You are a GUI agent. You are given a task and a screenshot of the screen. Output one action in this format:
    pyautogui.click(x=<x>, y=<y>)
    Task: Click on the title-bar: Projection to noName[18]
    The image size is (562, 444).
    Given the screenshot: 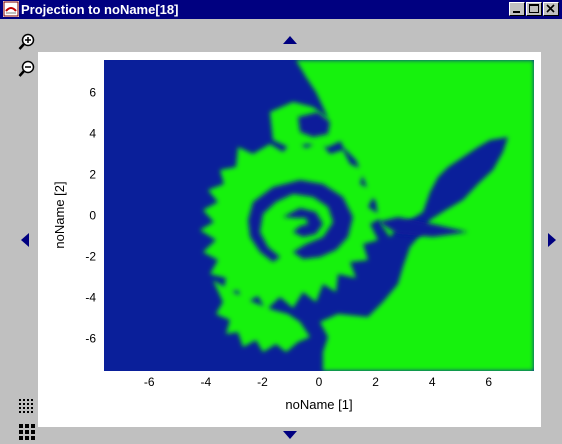 What is the action you would take?
    pyautogui.click(x=281, y=9)
    